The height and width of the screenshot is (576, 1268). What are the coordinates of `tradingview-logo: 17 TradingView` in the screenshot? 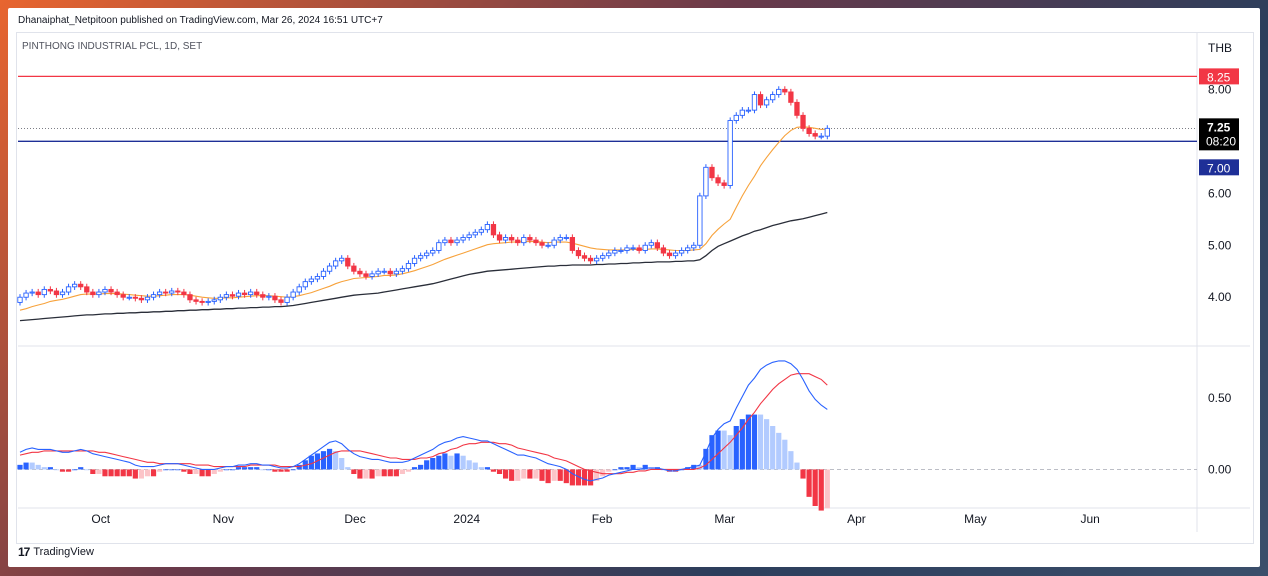 It's located at (56, 552).